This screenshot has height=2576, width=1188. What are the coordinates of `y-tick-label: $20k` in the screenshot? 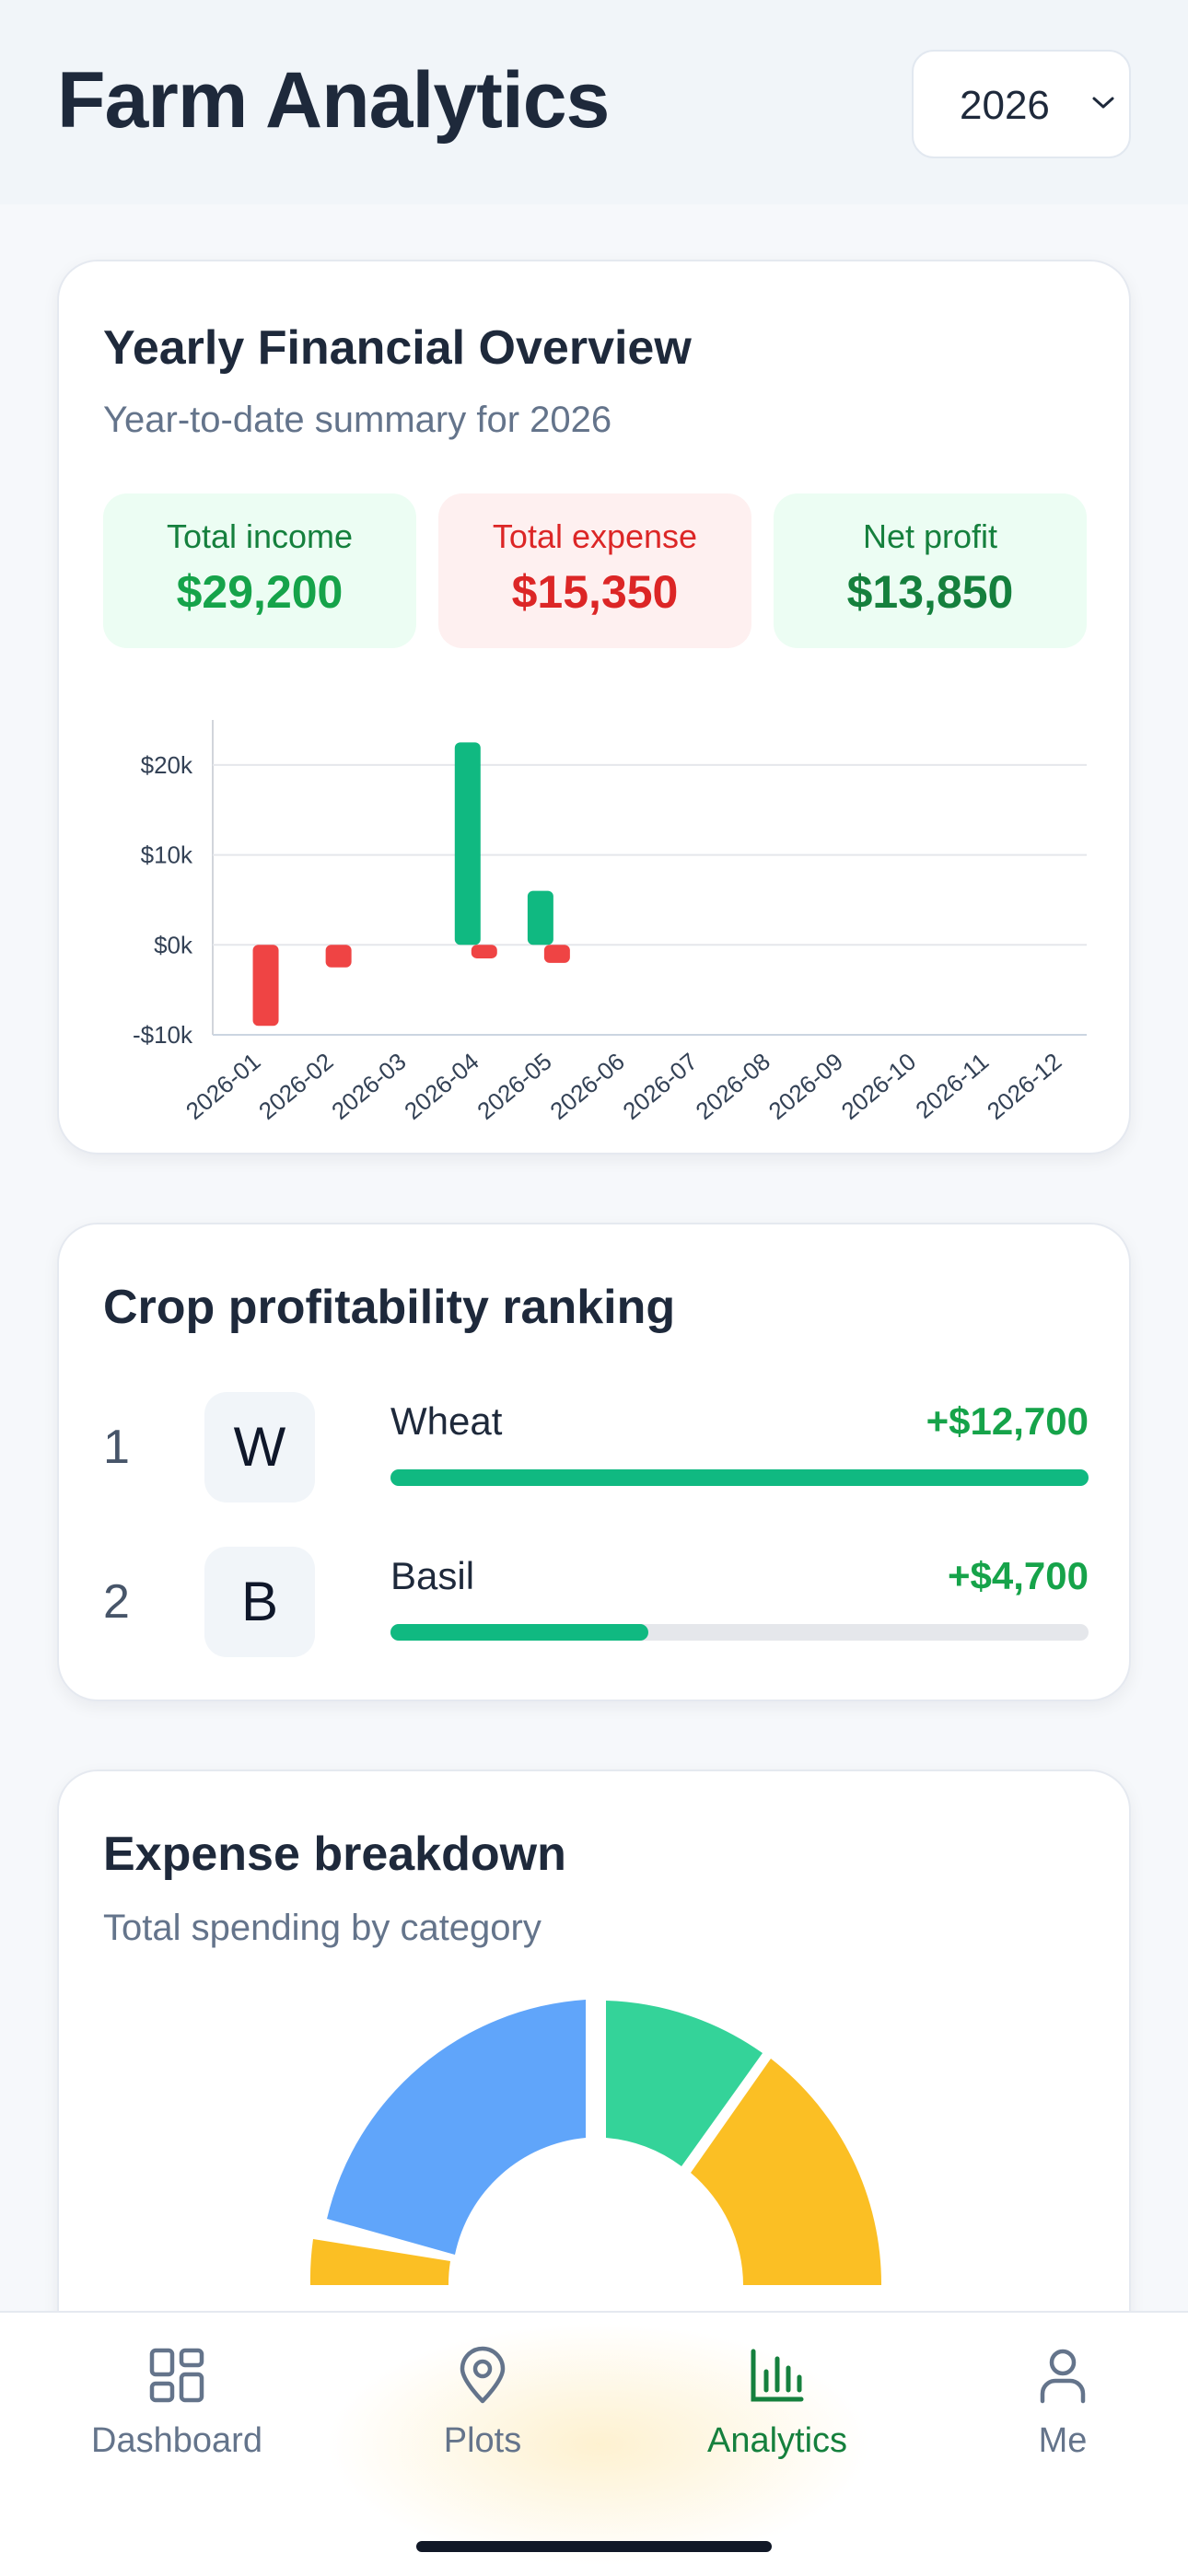 It's located at (167, 765).